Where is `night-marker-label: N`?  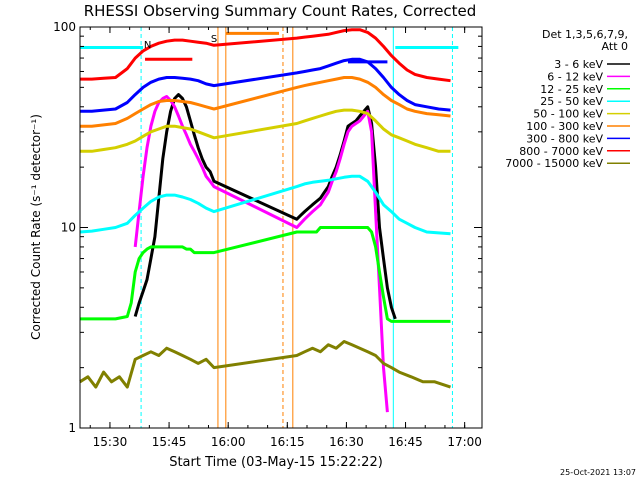 night-marker-label: N is located at coordinates (147, 45).